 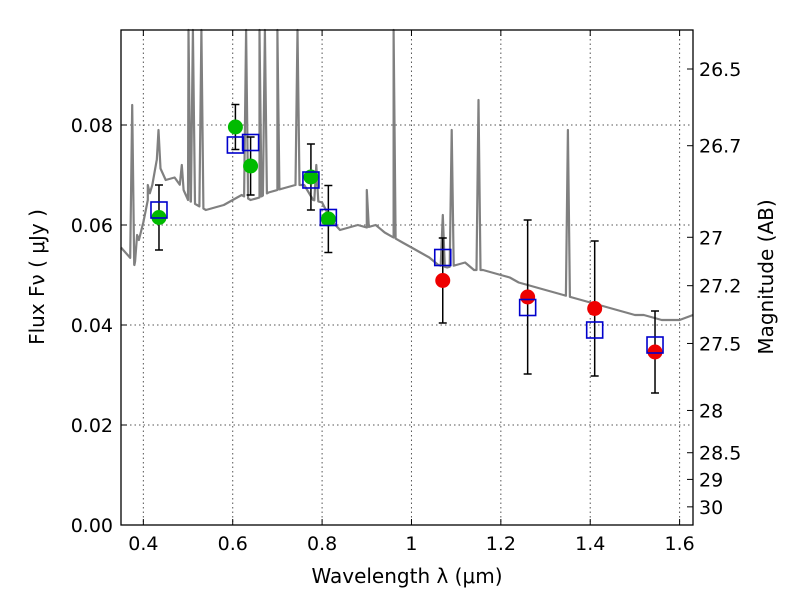 What do you see at coordinates (720, 454) in the screenshot?
I see `y2-tick-label: 28.5` at bounding box center [720, 454].